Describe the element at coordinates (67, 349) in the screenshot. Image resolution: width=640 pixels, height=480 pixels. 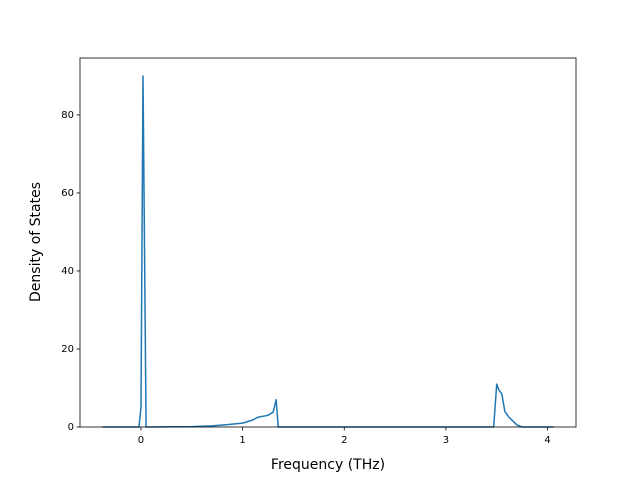
I see `y-tick-label: 20` at that location.